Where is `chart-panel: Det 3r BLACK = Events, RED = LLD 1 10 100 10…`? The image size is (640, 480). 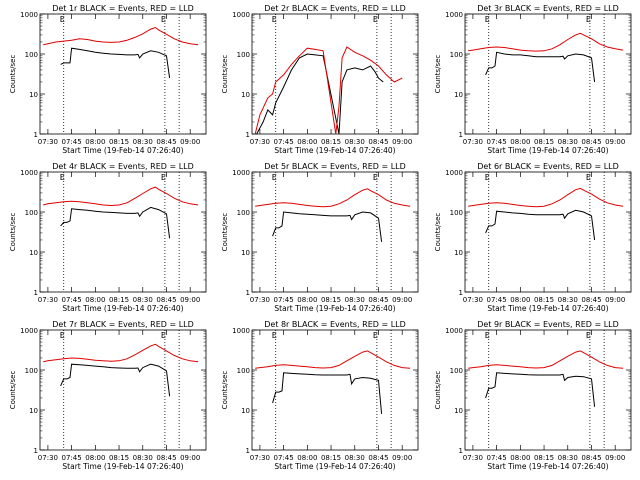 chart-panel: Det 3r BLACK = Events, RED = LLD 1 10 100 10… is located at coordinates (533, 79).